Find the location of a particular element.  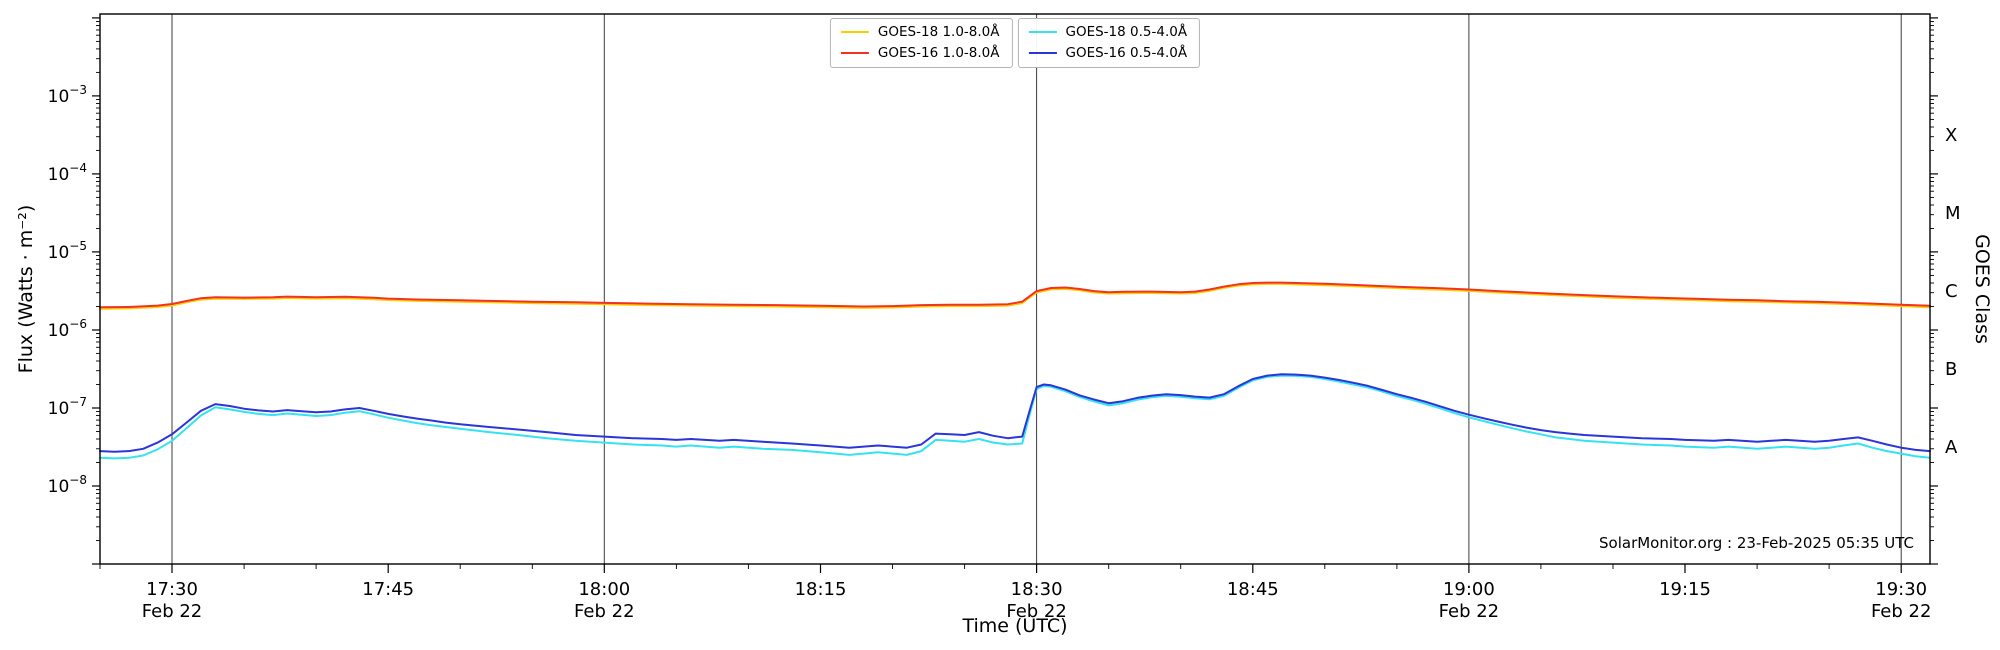

goes-class-labels: X M C B A is located at coordinates (1953, 291).